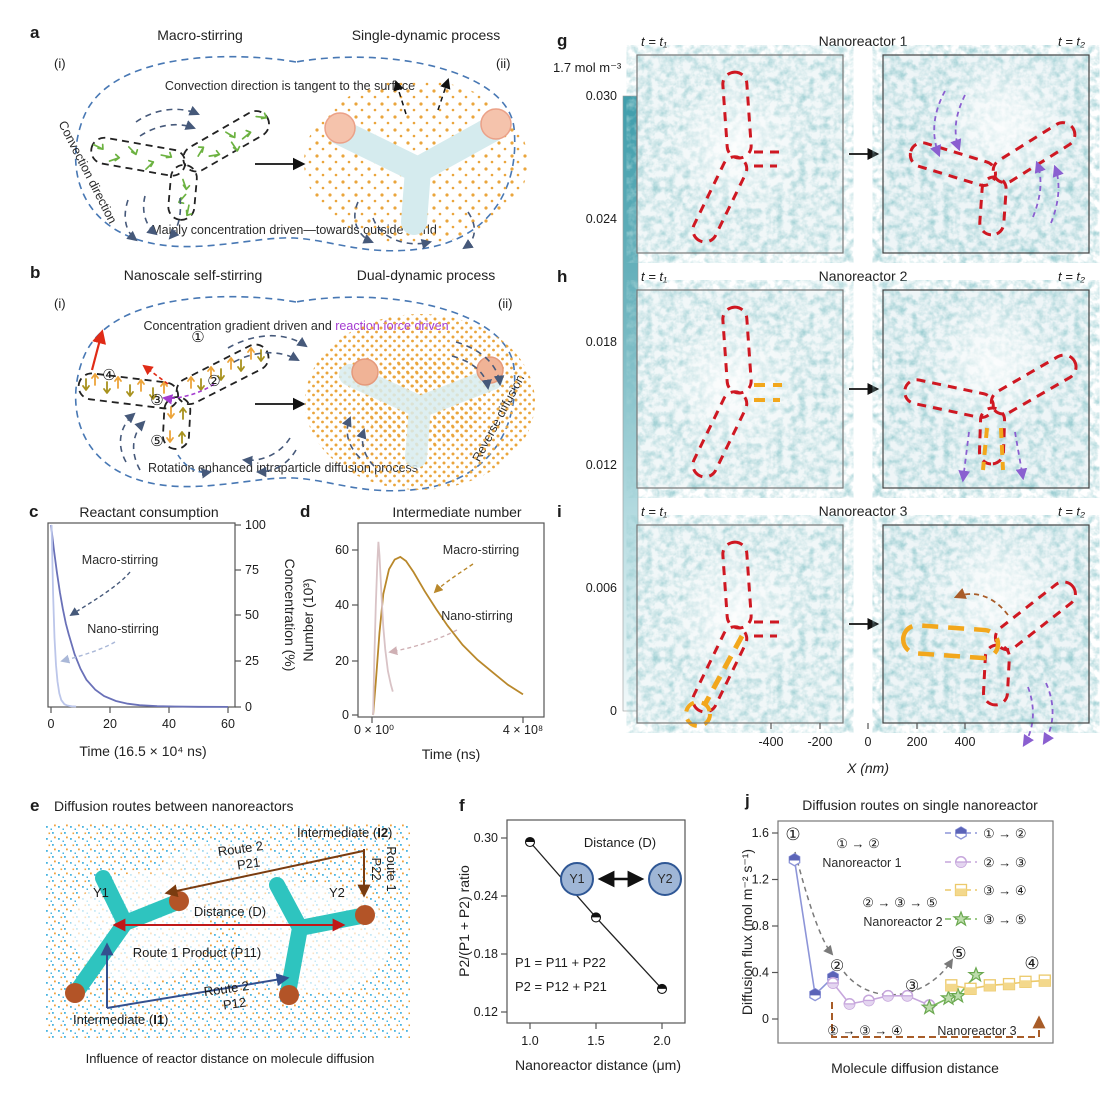  What do you see at coordinates (173, 396) in the screenshot?
I see `self-stirring-nanoreactor-outline` at bounding box center [173, 396].